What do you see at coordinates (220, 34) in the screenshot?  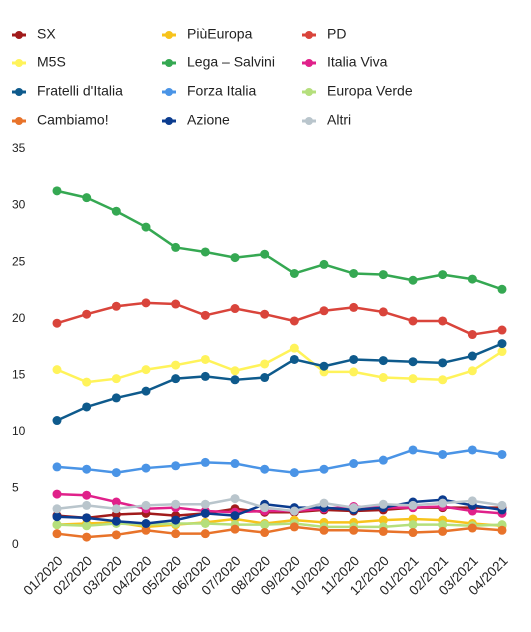 I see `legend-label: PiùEuropa` at bounding box center [220, 34].